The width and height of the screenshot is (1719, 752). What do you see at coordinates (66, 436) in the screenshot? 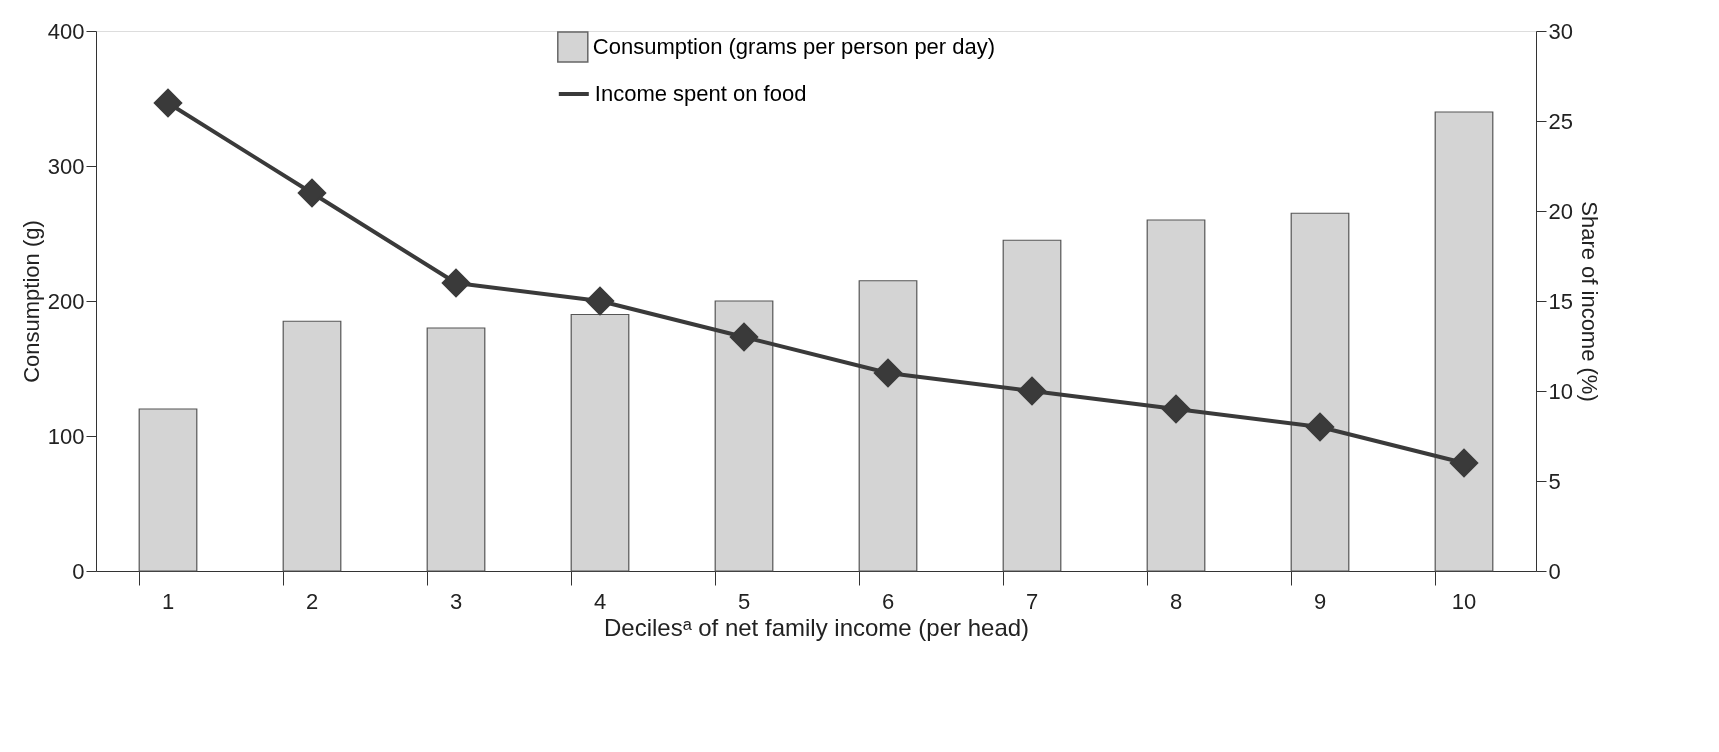
I see `y-tick-label: 100` at bounding box center [66, 436].